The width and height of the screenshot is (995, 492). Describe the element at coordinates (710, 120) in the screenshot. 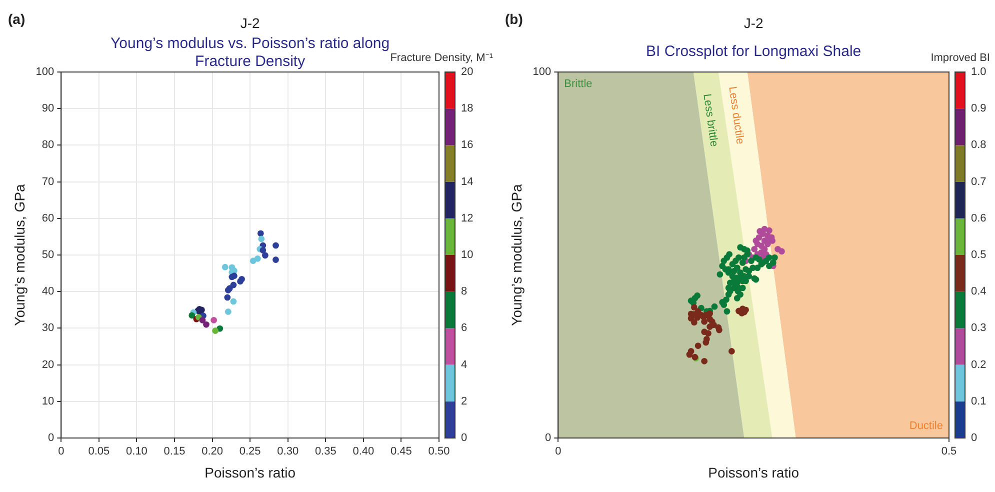

I see `annotation: Less brittle` at that location.